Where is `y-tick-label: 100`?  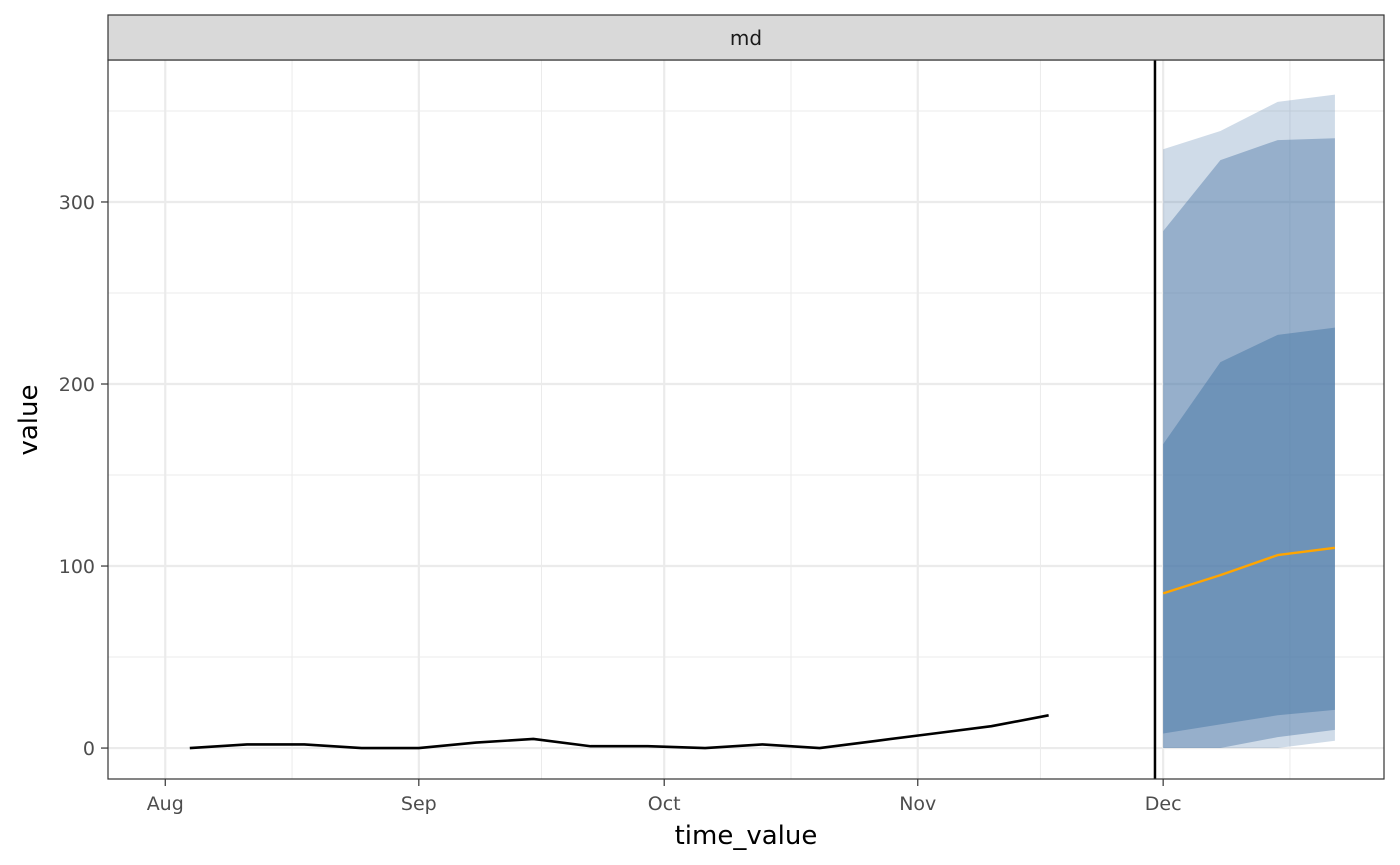
y-tick-label: 100 is located at coordinates (77, 567).